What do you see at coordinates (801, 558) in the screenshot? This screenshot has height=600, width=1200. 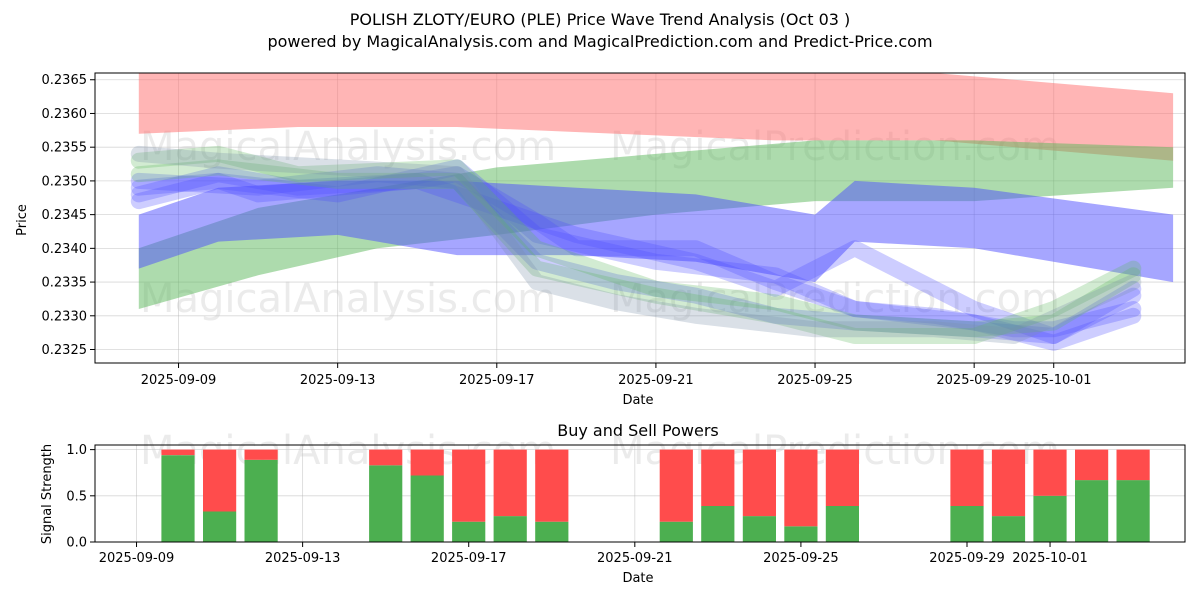 I see `signal-x-tick-label: 2025-09-25` at bounding box center [801, 558].